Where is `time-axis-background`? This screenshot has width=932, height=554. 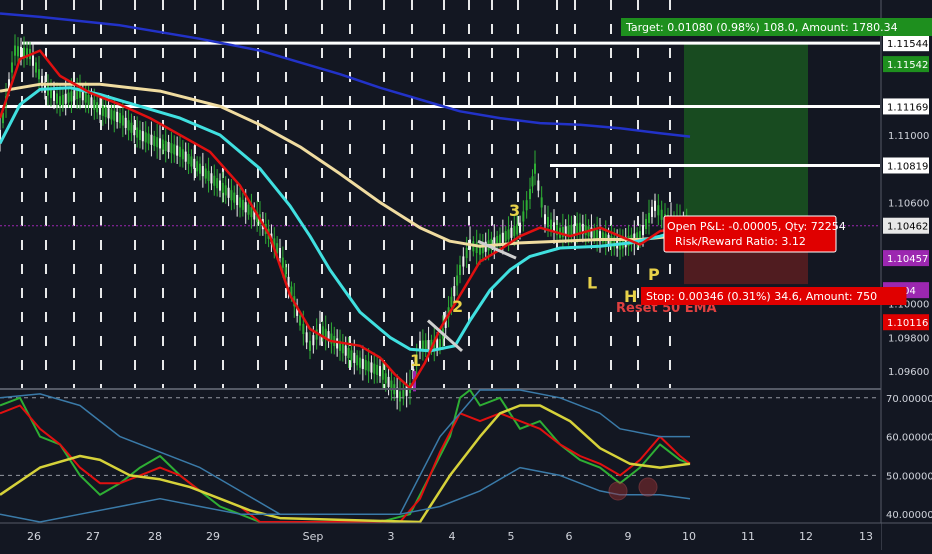
time-axis-background is located at coordinates (440, 536).